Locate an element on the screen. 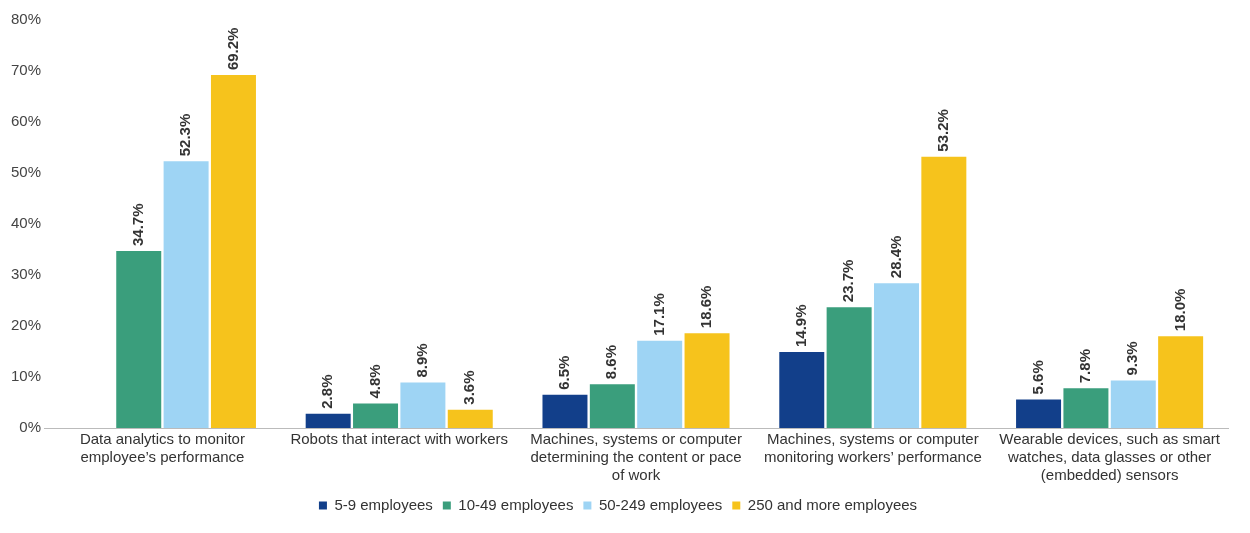  y-tick-label: 80% is located at coordinates (26, 19).